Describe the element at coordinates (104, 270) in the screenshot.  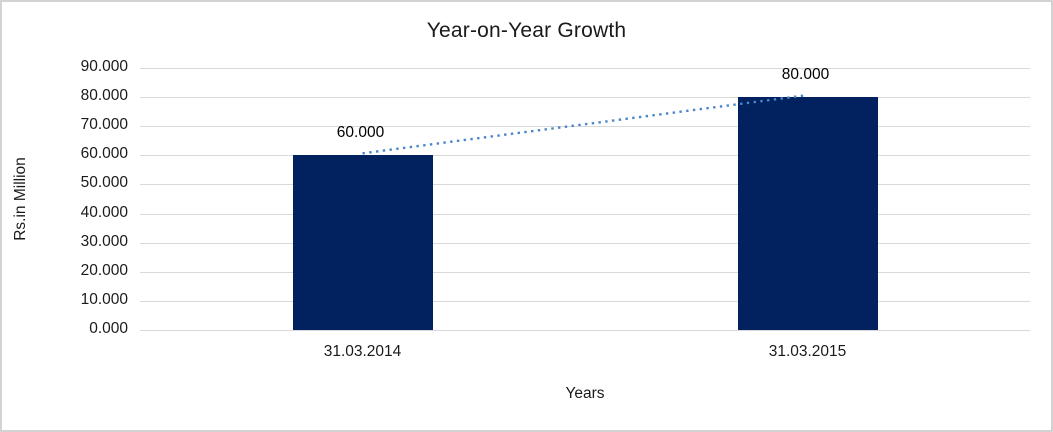
I see `y-tick-label: 20.000` at that location.